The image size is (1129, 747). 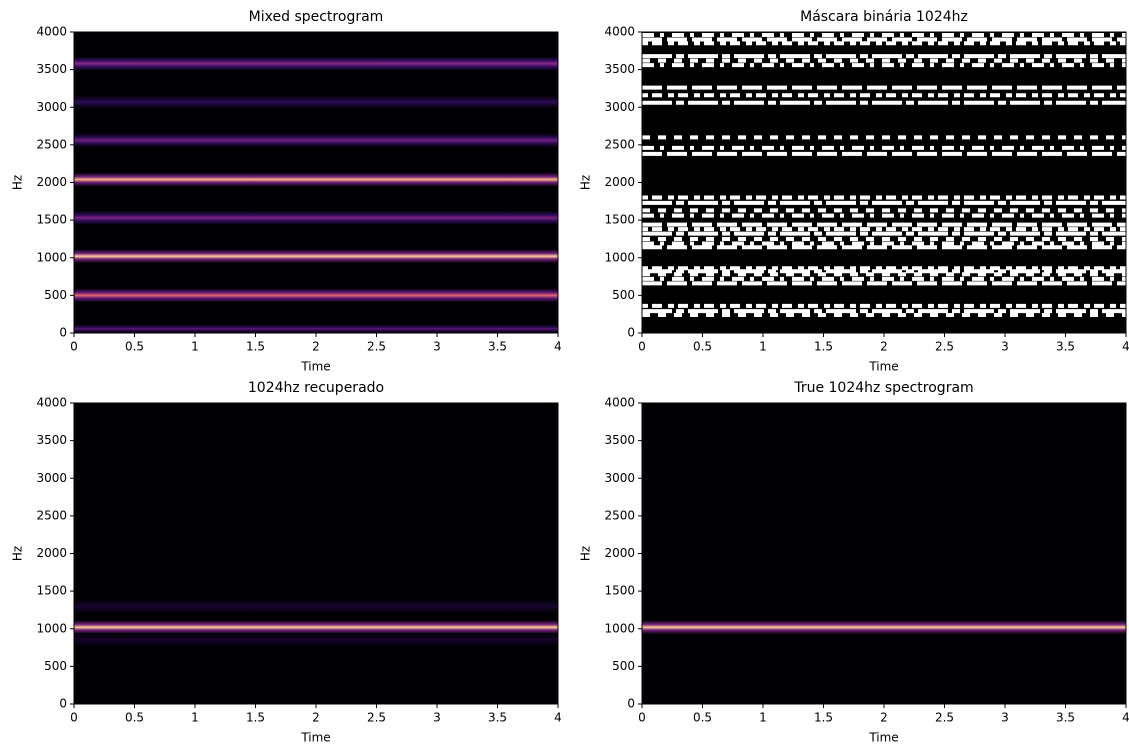 What do you see at coordinates (883, 388) in the screenshot?
I see `chart-title: True 1024hz spectrogram` at bounding box center [883, 388].